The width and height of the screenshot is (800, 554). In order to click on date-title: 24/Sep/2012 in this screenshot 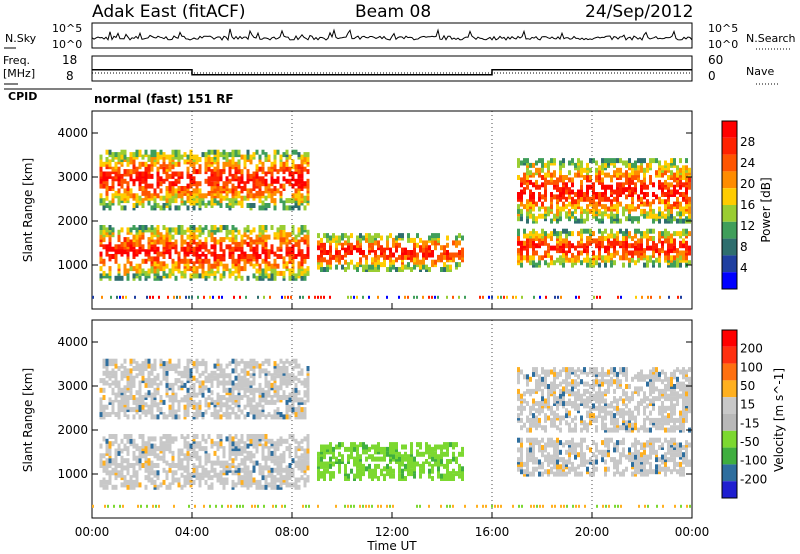, I will do `click(639, 12)`.